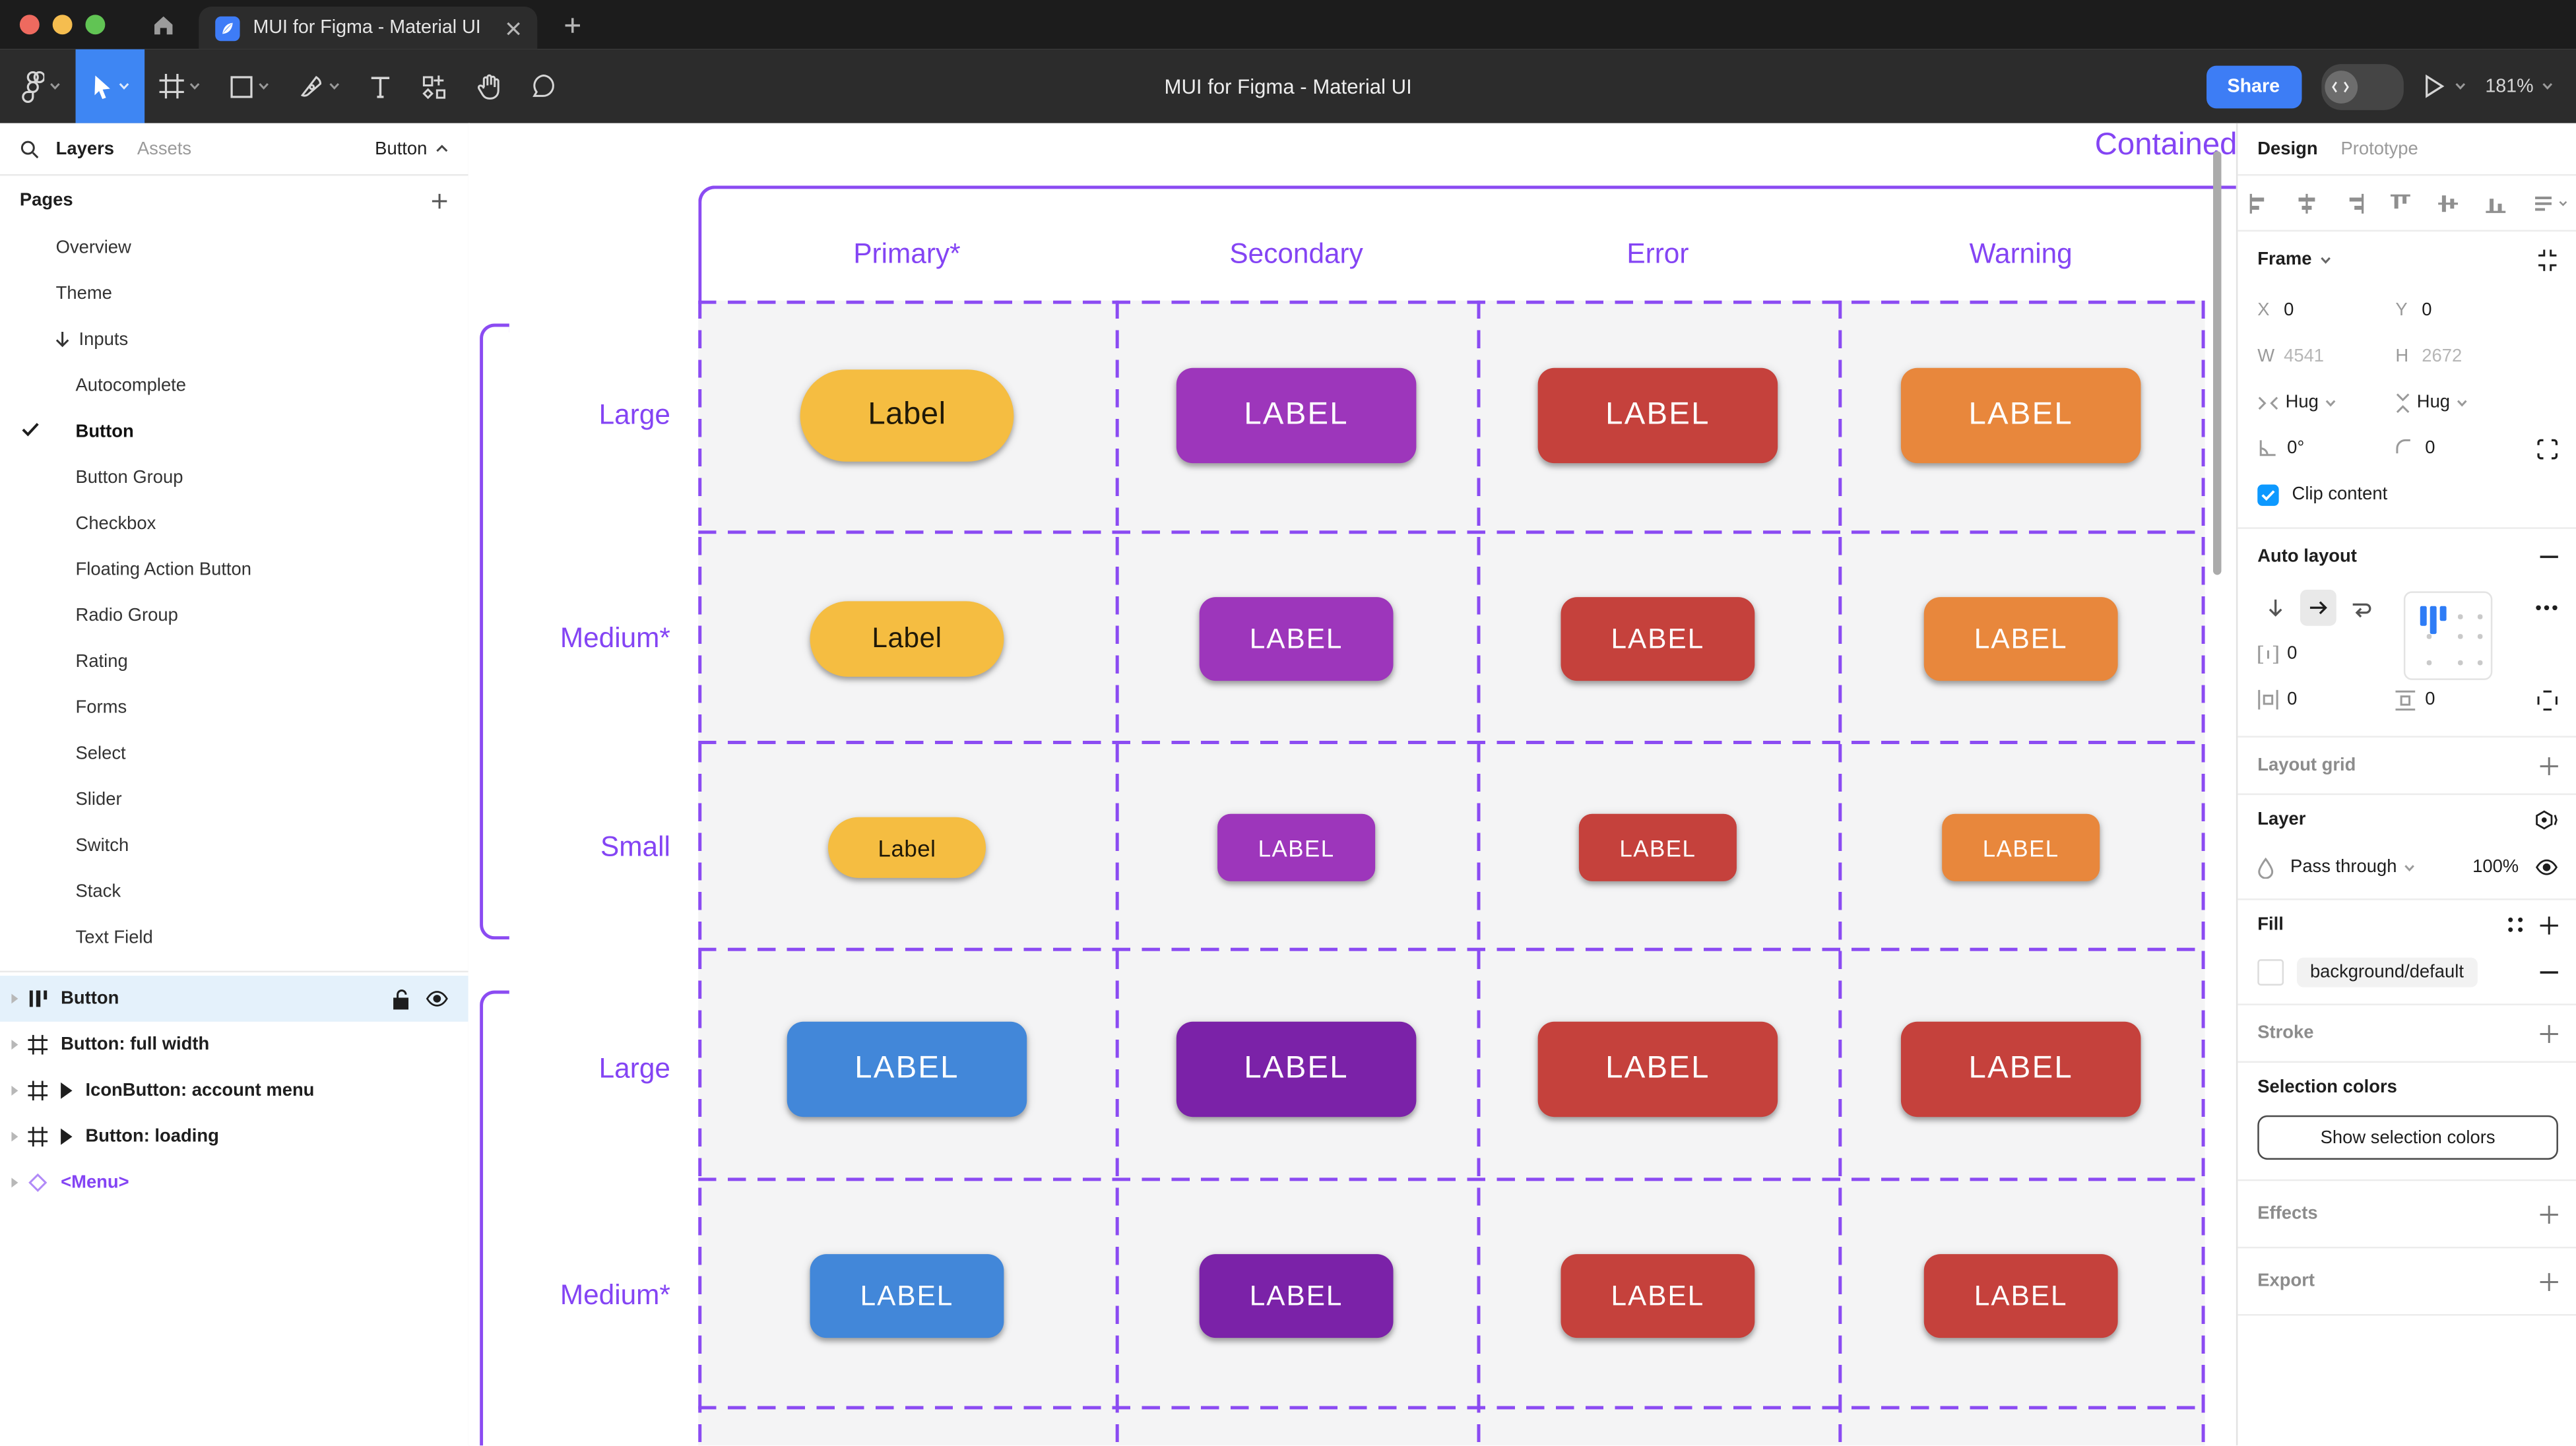 This screenshot has height=1446, width=2576. I want to click on page-item-text-field: Text Field, so click(114, 937).